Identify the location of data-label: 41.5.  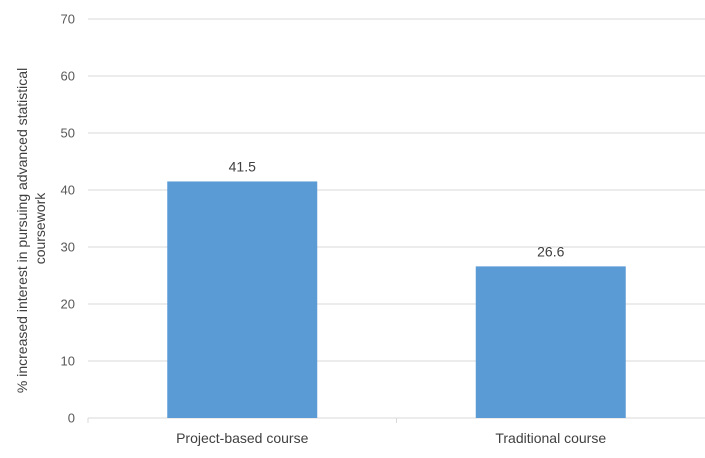
(242, 166).